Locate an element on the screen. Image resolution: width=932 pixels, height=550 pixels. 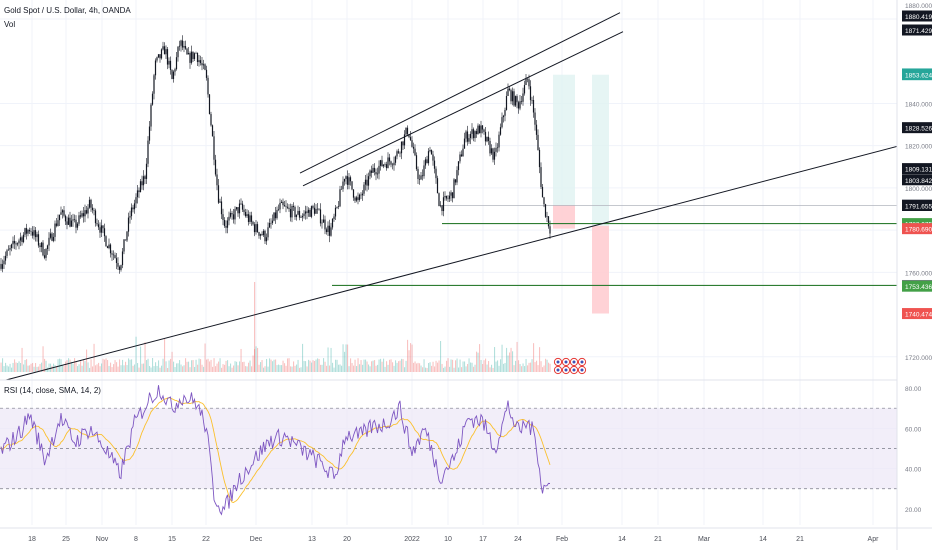
symbol-title: Gold Spot / U.S. Dollar, 4h, OANDA is located at coordinates (67, 10).